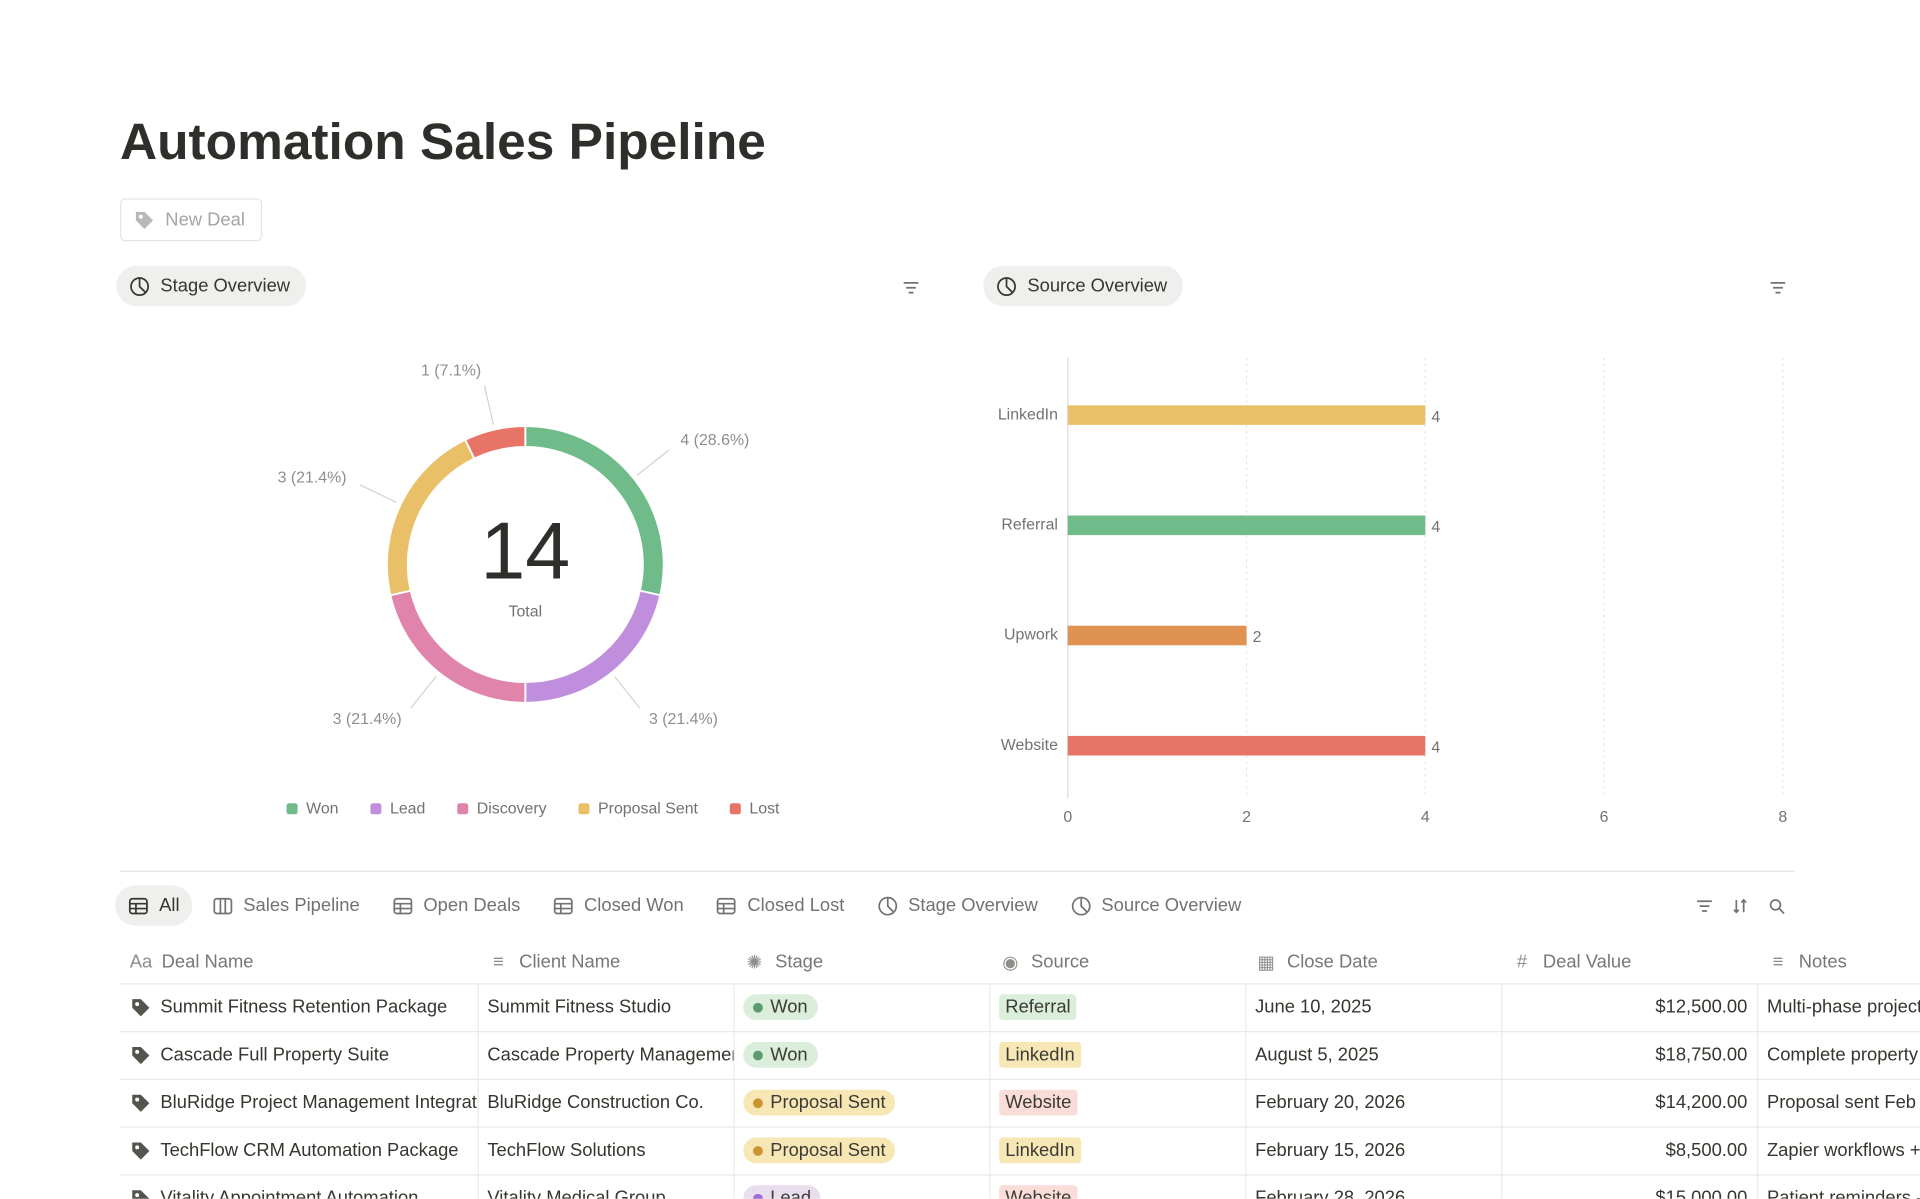 The height and width of the screenshot is (1199, 1920). What do you see at coordinates (1629, 1103) in the screenshot?
I see `table-cell: $14,200.00` at bounding box center [1629, 1103].